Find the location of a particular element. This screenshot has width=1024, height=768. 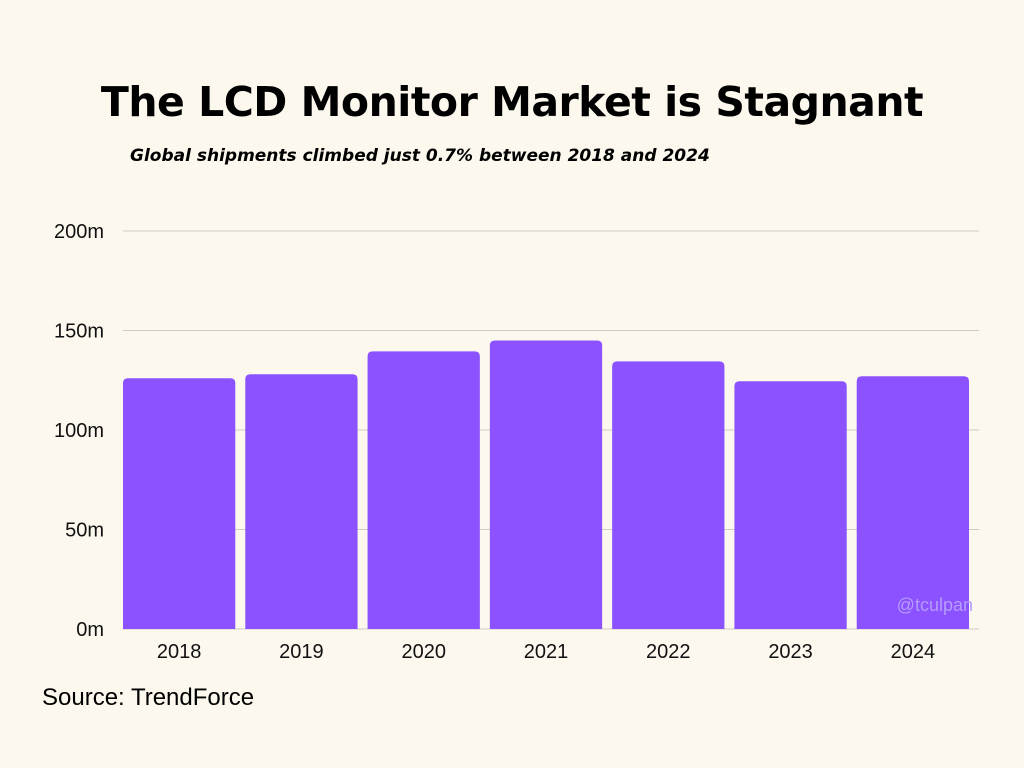

x-tick-label: 2023 is located at coordinates (790, 652).